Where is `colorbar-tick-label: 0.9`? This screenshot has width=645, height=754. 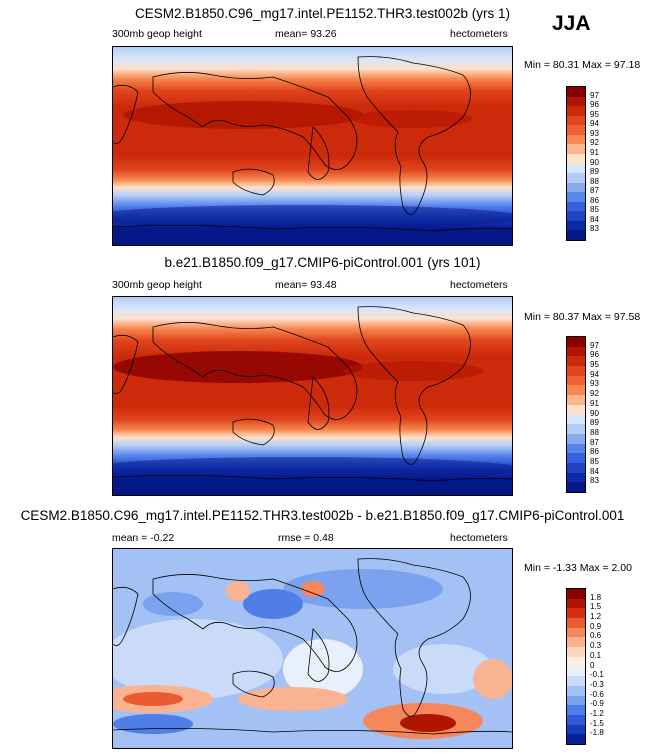
colorbar-tick-label: 0.9 is located at coordinates (596, 626).